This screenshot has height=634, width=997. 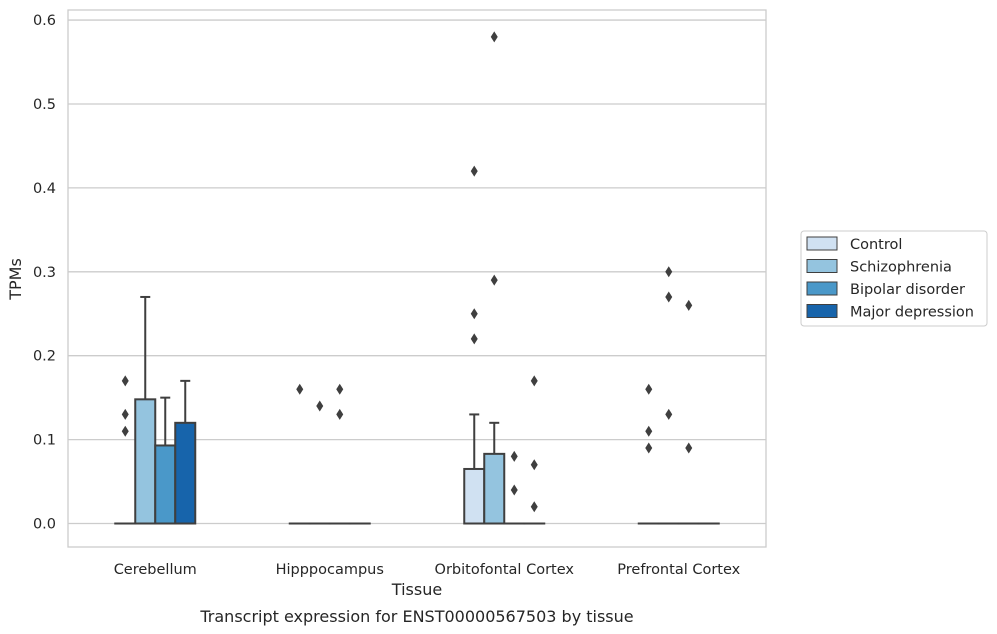 What do you see at coordinates (44, 441) in the screenshot?
I see `y-tick-label: 0.1` at bounding box center [44, 441].